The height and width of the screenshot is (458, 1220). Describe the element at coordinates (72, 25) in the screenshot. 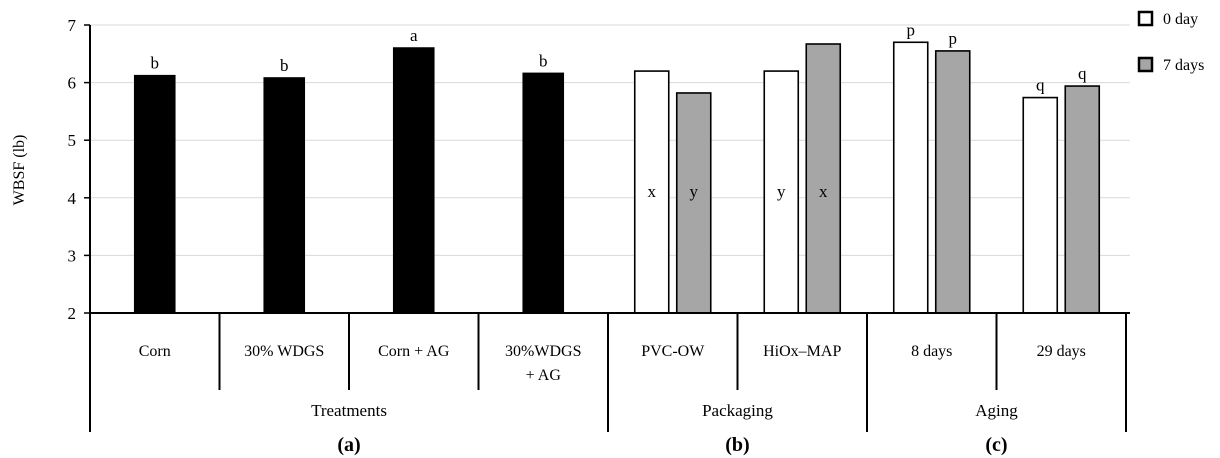

I see `y-tick-label: 7` at that location.